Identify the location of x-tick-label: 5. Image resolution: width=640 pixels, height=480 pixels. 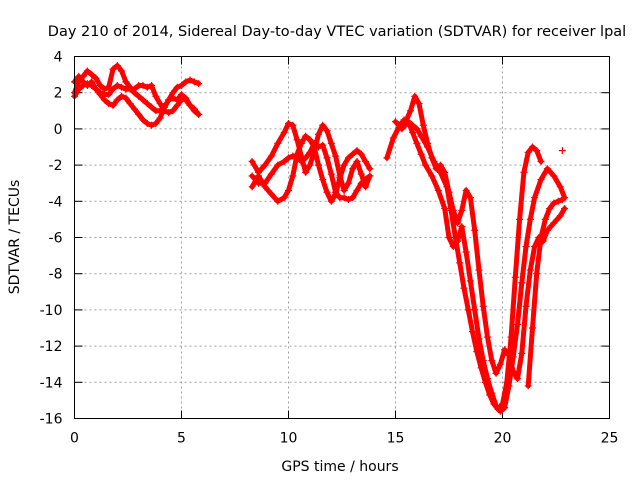
(181, 439).